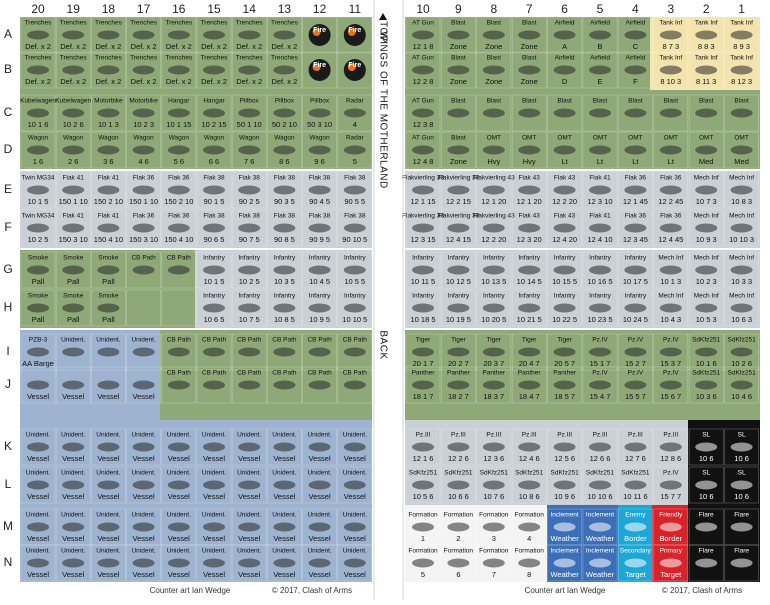  Describe the element at coordinates (670, 46) in the screenshot. I see `counter-stats: 8 7 3` at that location.